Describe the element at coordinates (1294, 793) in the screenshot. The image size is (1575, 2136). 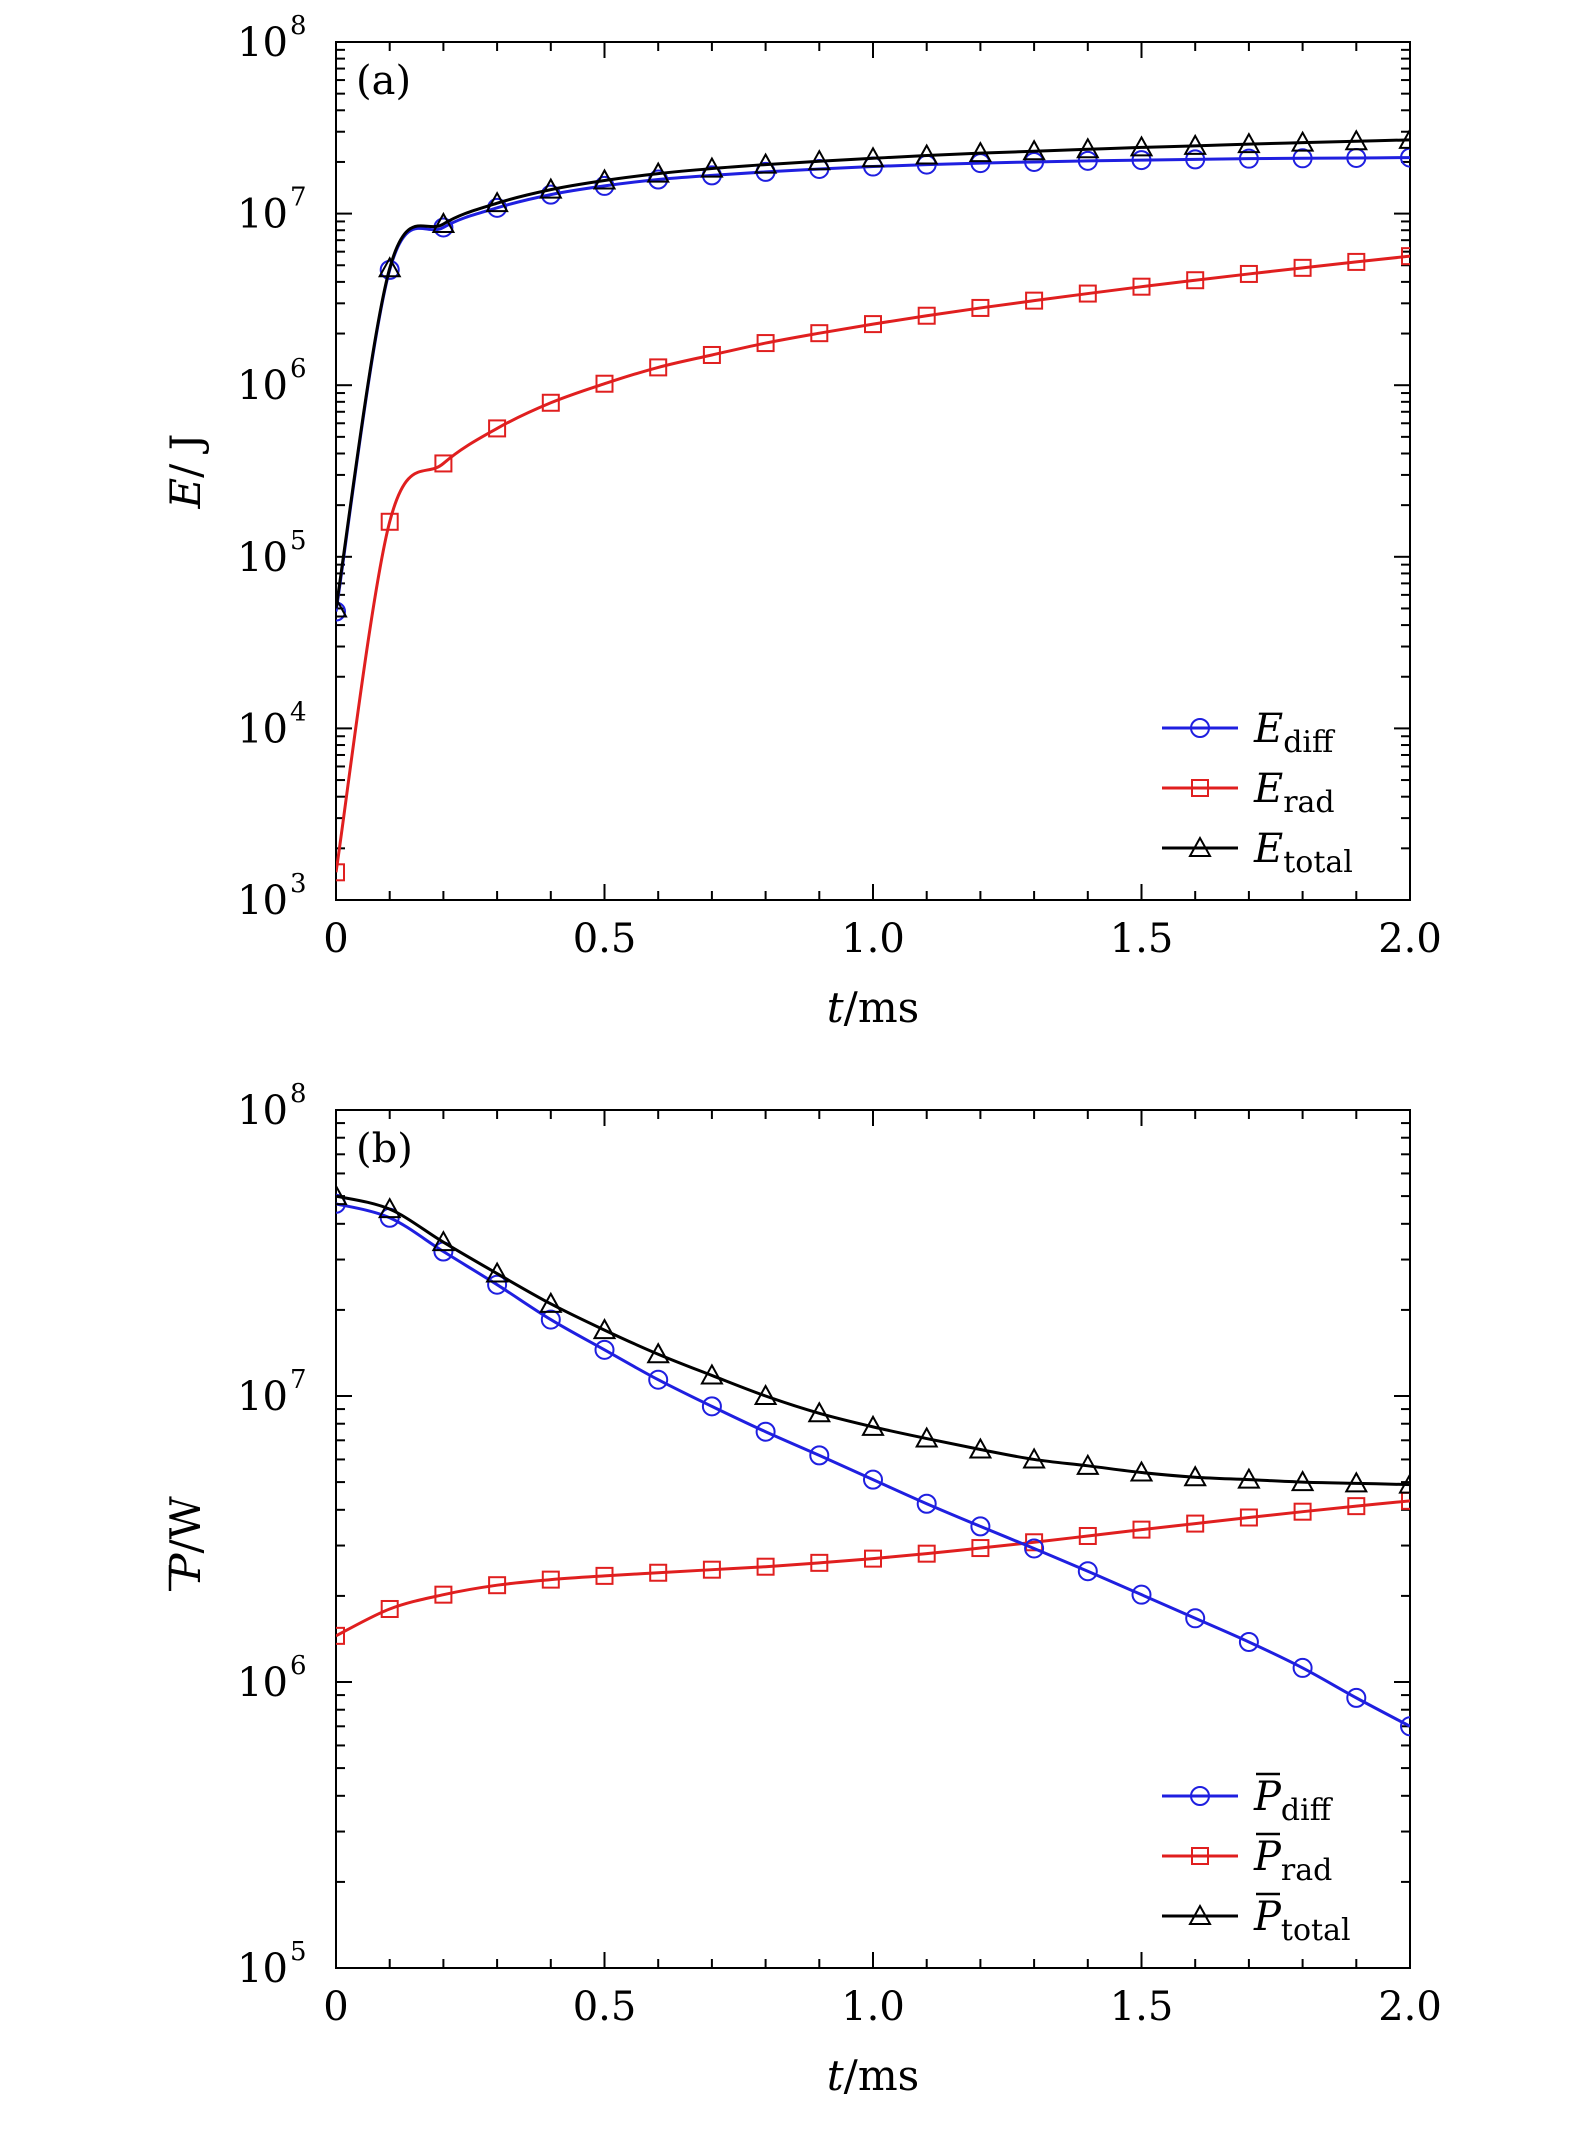
I see `legend-label-rad: Erad` at that location.